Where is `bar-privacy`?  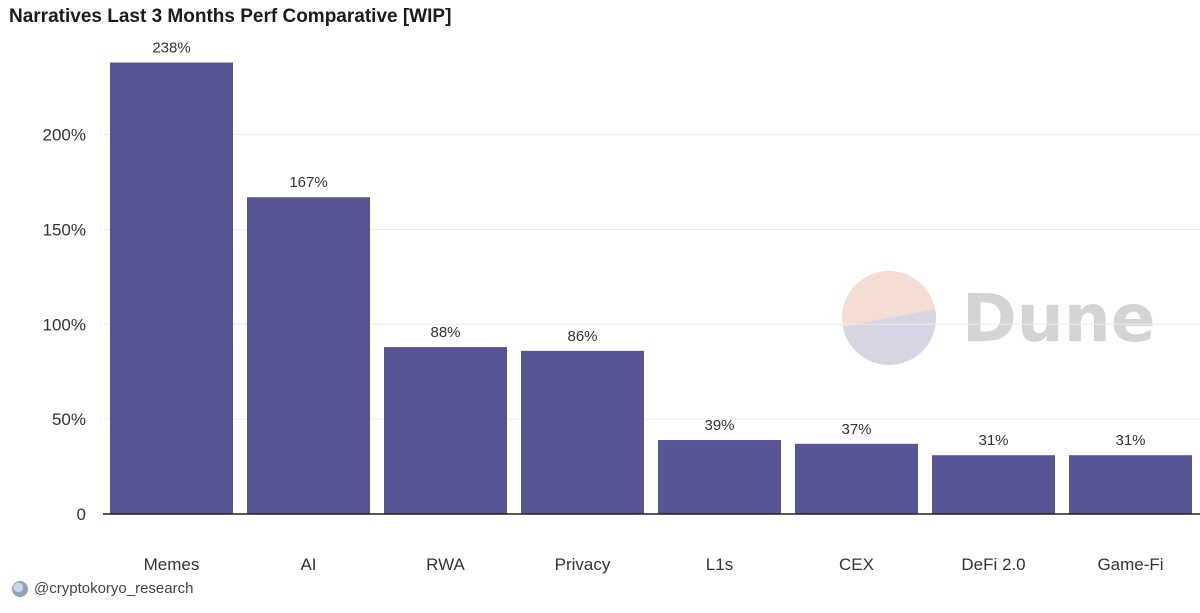 bar-privacy is located at coordinates (582, 432).